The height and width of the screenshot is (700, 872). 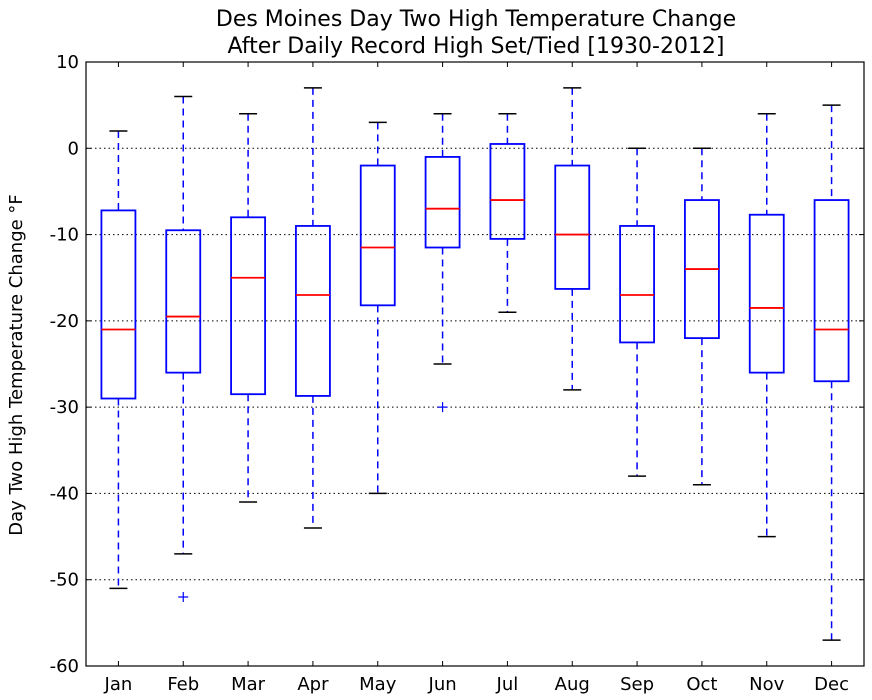 What do you see at coordinates (377, 308) in the screenshot?
I see `box-may` at bounding box center [377, 308].